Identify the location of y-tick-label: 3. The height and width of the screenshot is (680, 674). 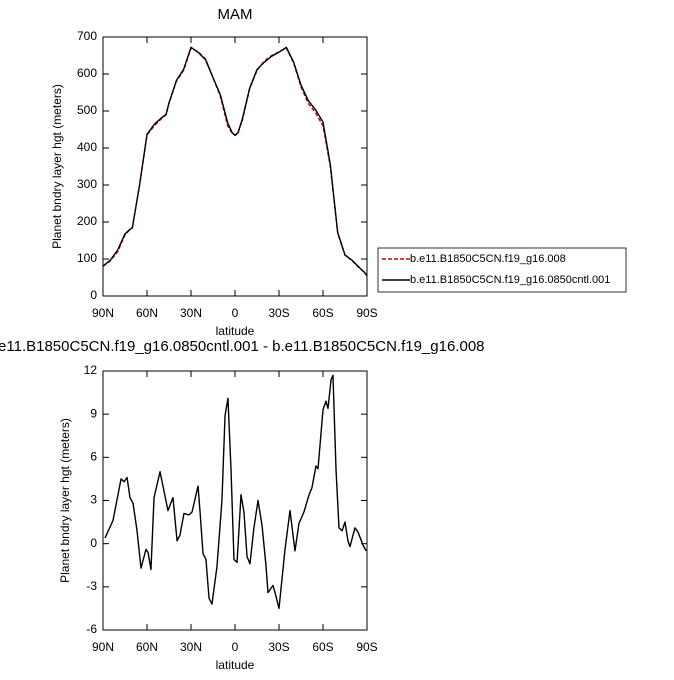
(93, 500).